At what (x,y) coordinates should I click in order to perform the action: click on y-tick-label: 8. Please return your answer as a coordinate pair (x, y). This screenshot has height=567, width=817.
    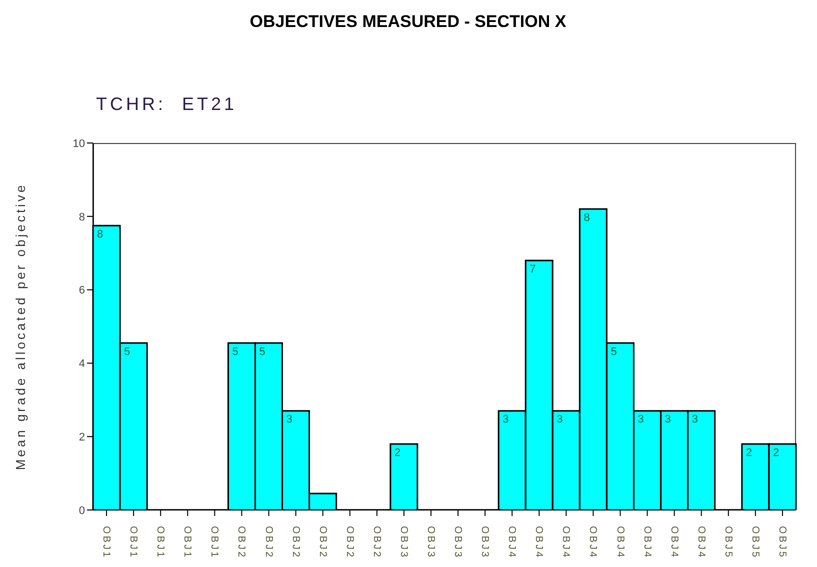
    Looking at the image, I should click on (81, 217).